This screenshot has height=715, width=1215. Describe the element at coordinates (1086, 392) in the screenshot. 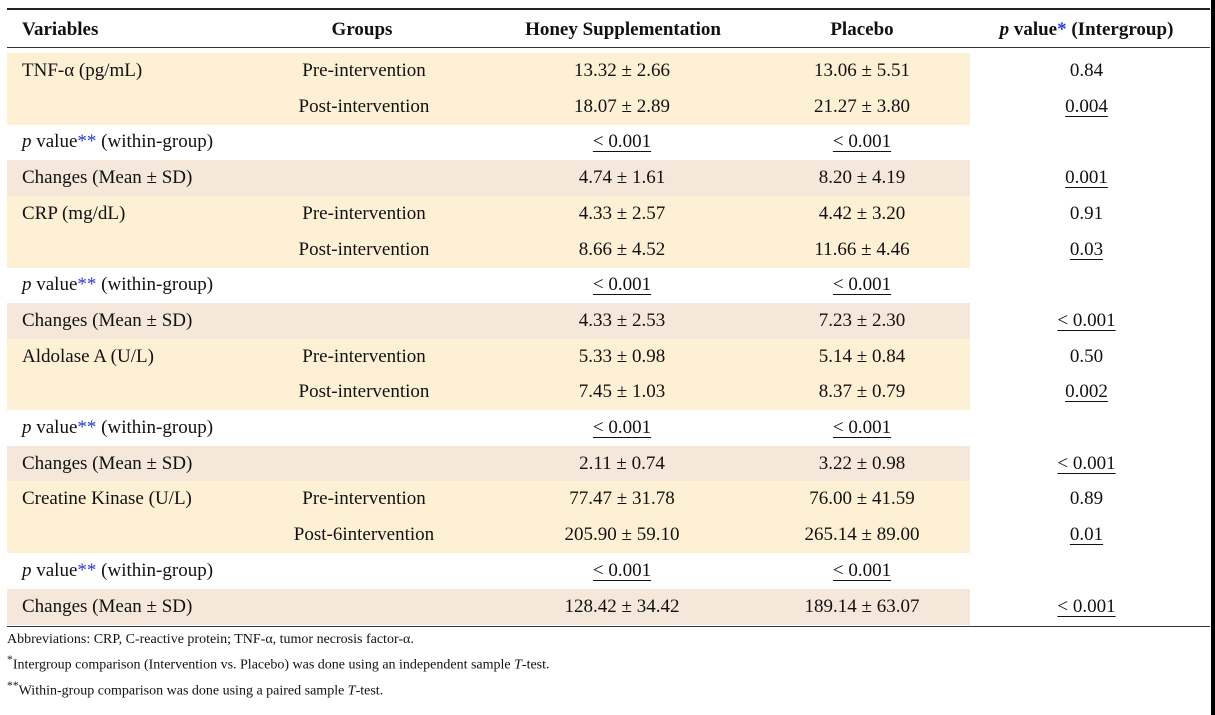

I see `row-p-value: 0.002` at that location.